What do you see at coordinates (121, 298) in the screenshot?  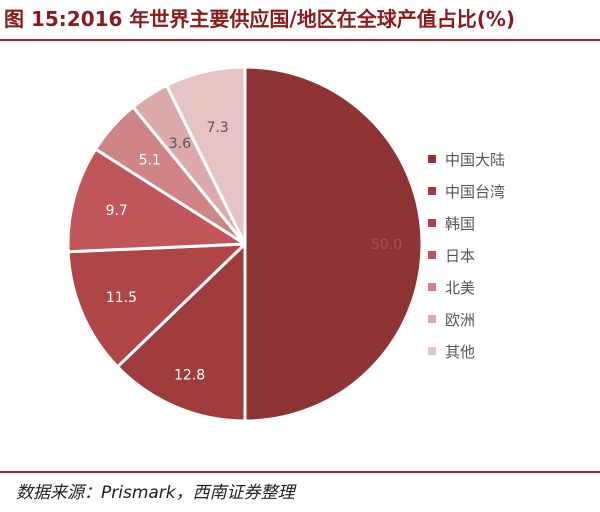 I see `pie-data-label-3: 11.5` at bounding box center [121, 298].